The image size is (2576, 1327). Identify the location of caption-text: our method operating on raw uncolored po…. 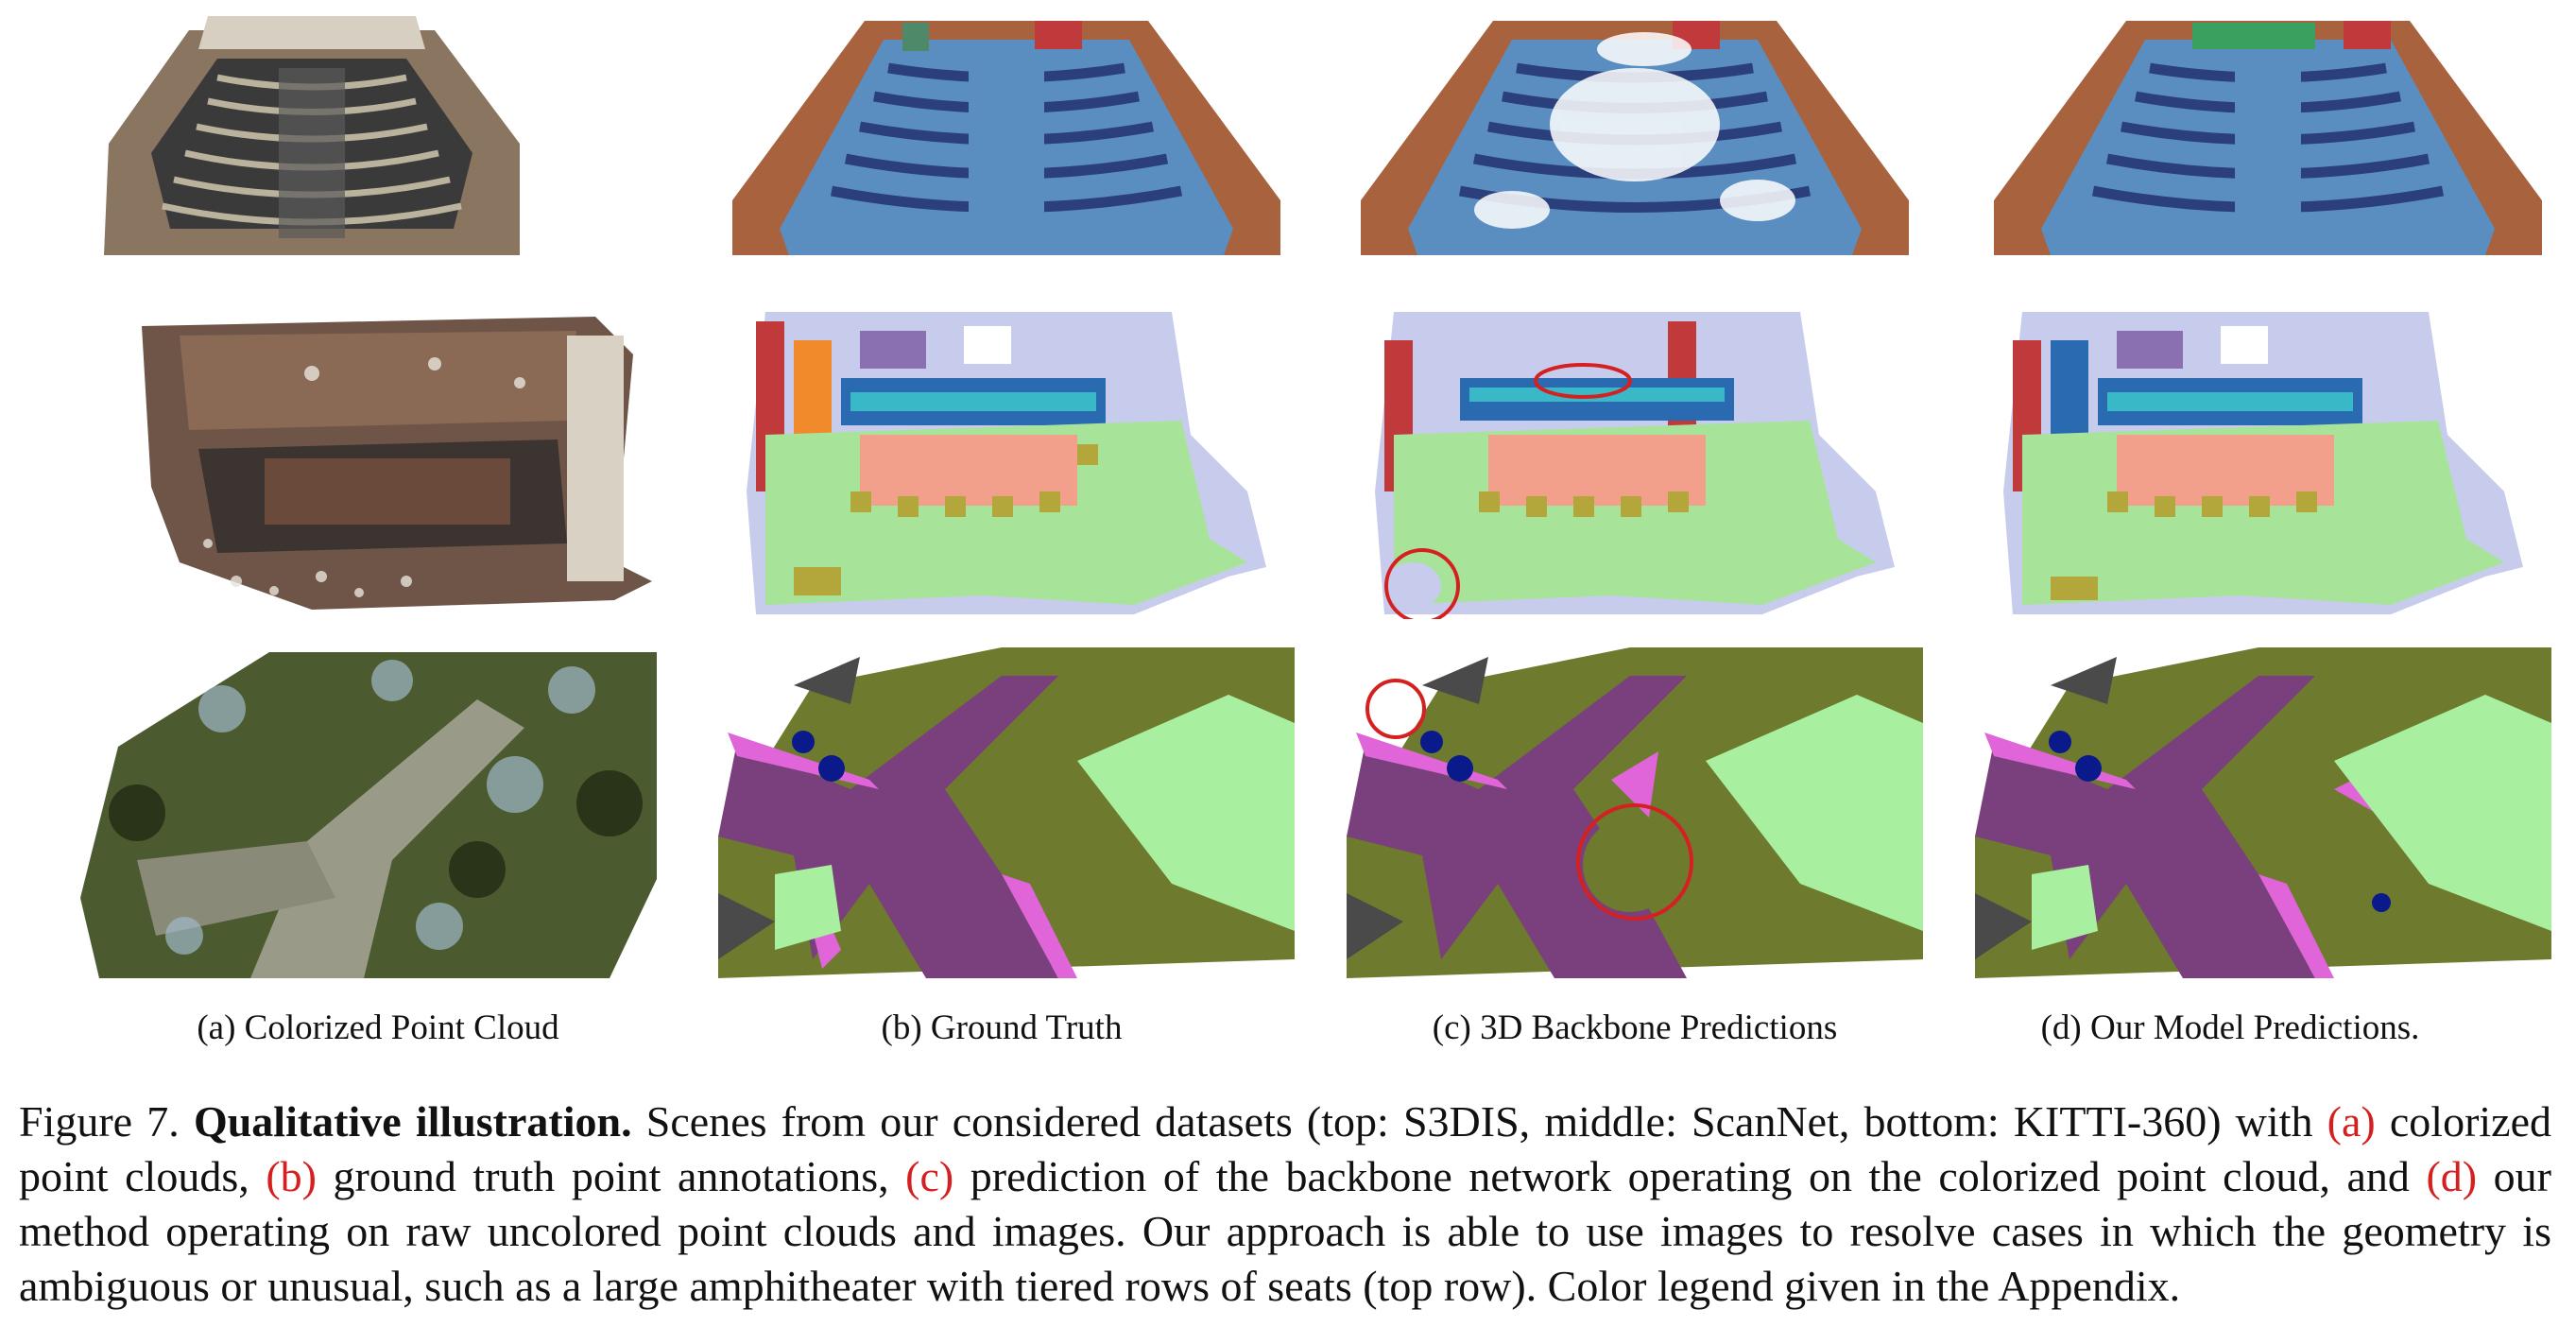
(1285, 1231).